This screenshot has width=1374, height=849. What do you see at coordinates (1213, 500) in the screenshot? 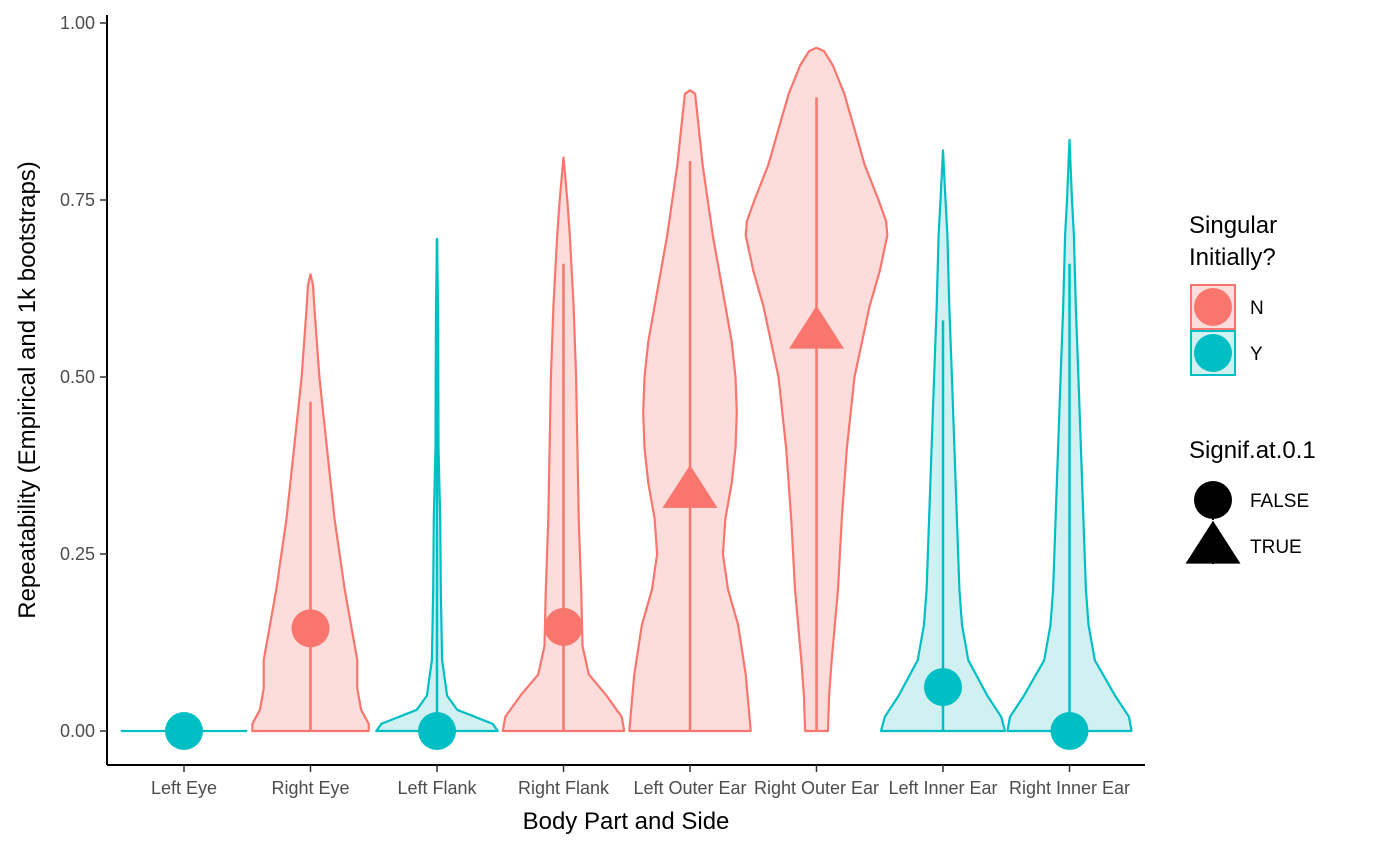
I see `legend-shape-circle` at bounding box center [1213, 500].